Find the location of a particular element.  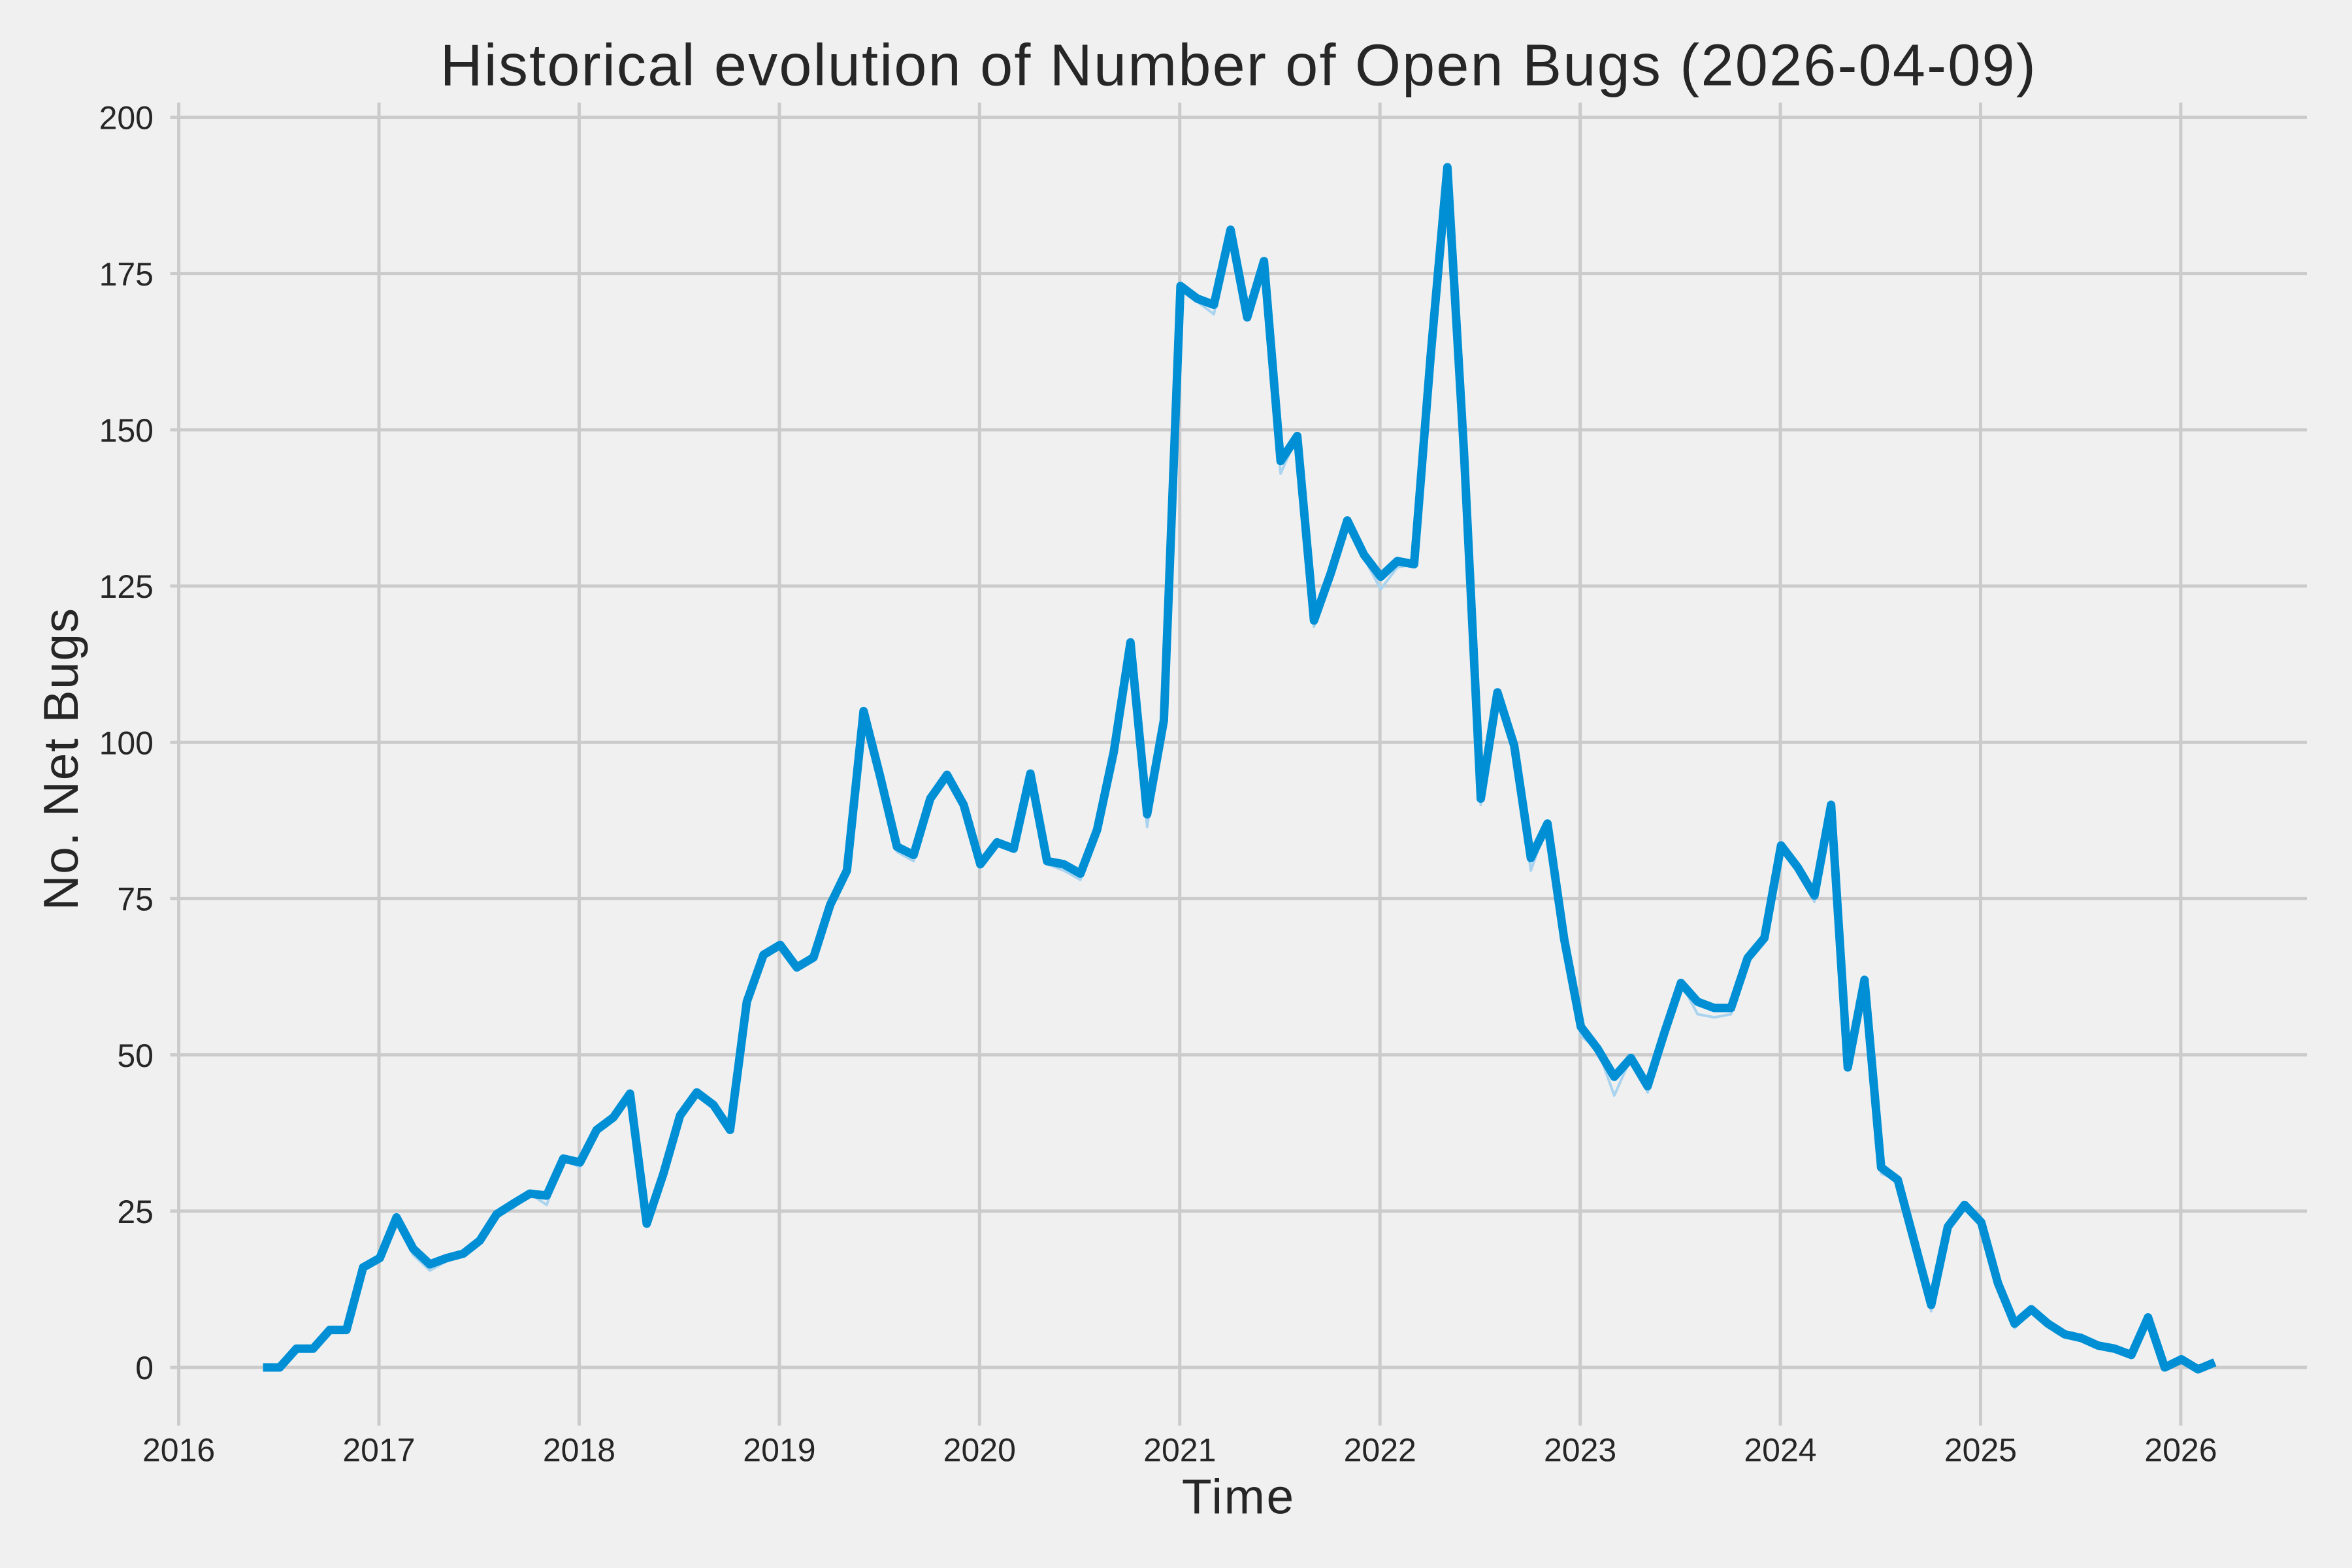

svg-text: 2016 is located at coordinates (178, 1450).